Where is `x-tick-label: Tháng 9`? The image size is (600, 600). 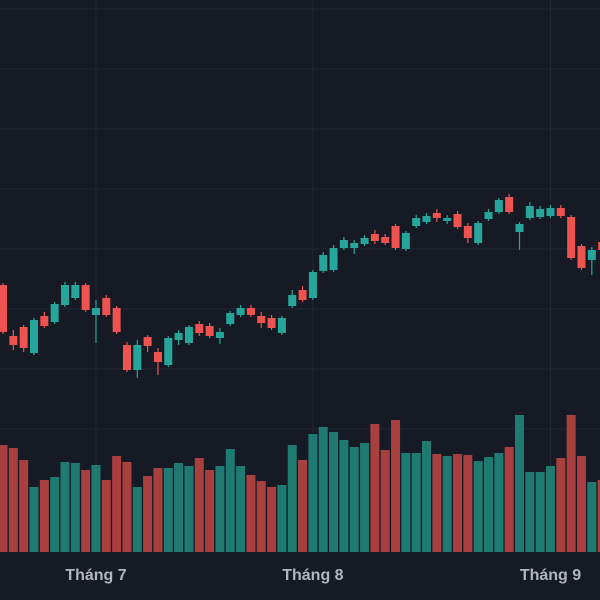 x-tick-label: Tháng 9 is located at coordinates (550, 575).